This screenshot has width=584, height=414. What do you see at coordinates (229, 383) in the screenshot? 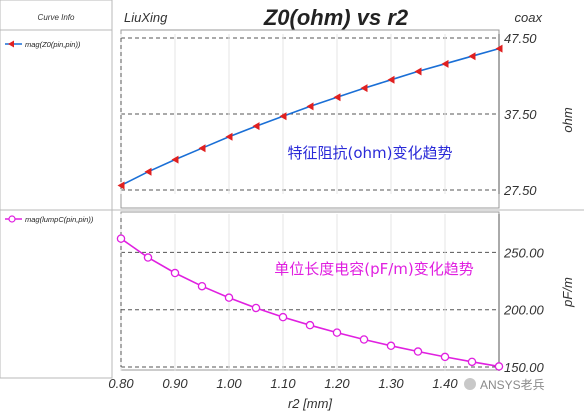
I see `x-tick-label: 1.00` at bounding box center [229, 383].